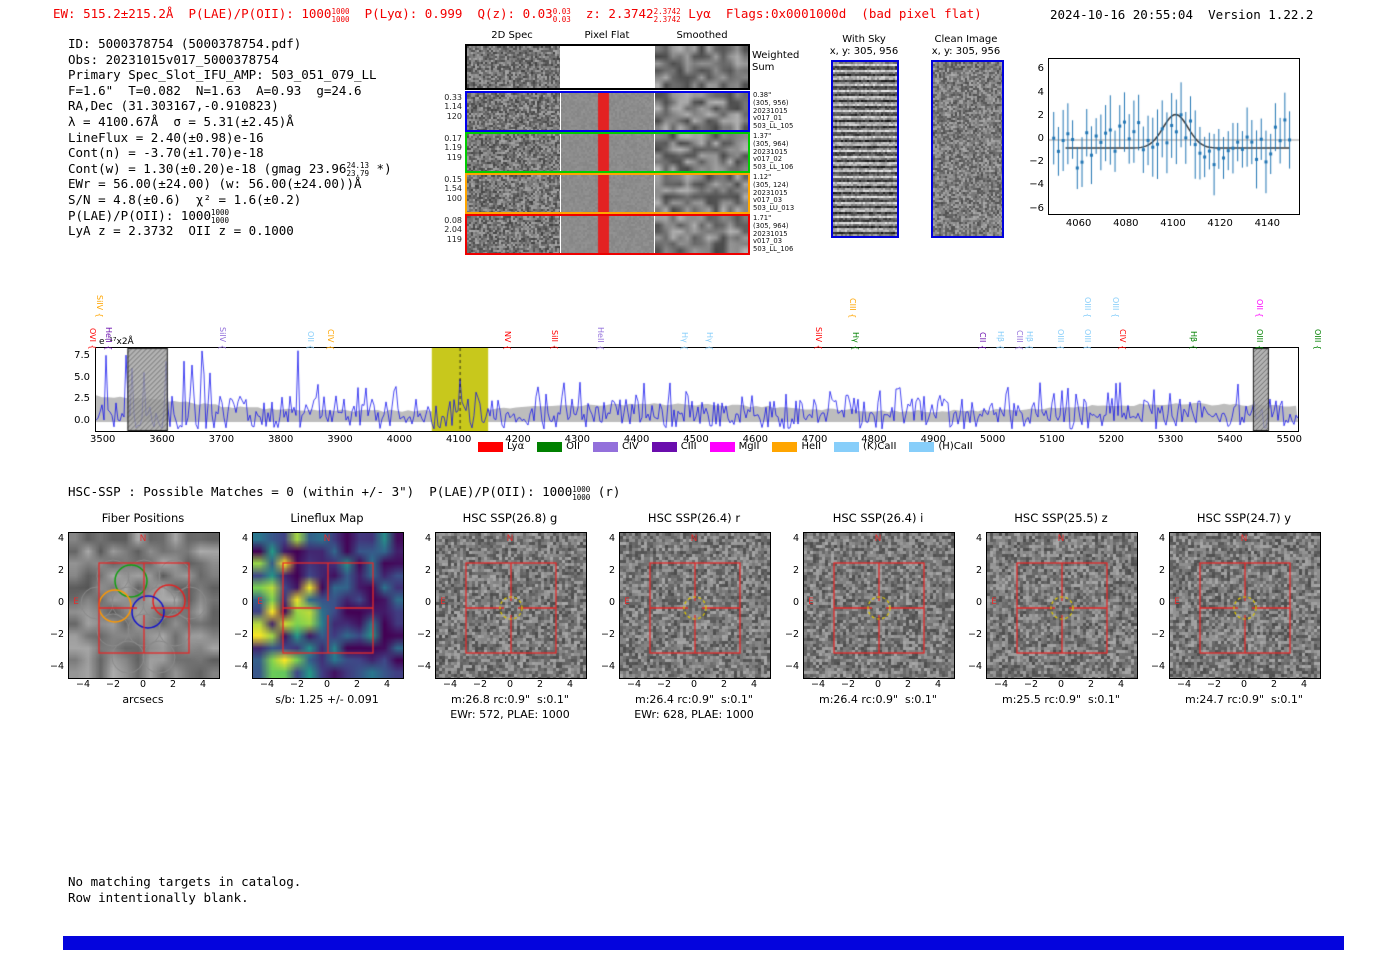 This screenshot has width=1400, height=953. Describe the element at coordinates (577, 439) in the screenshot. I see `spectrum-x-tick-label: 4300` at that location.